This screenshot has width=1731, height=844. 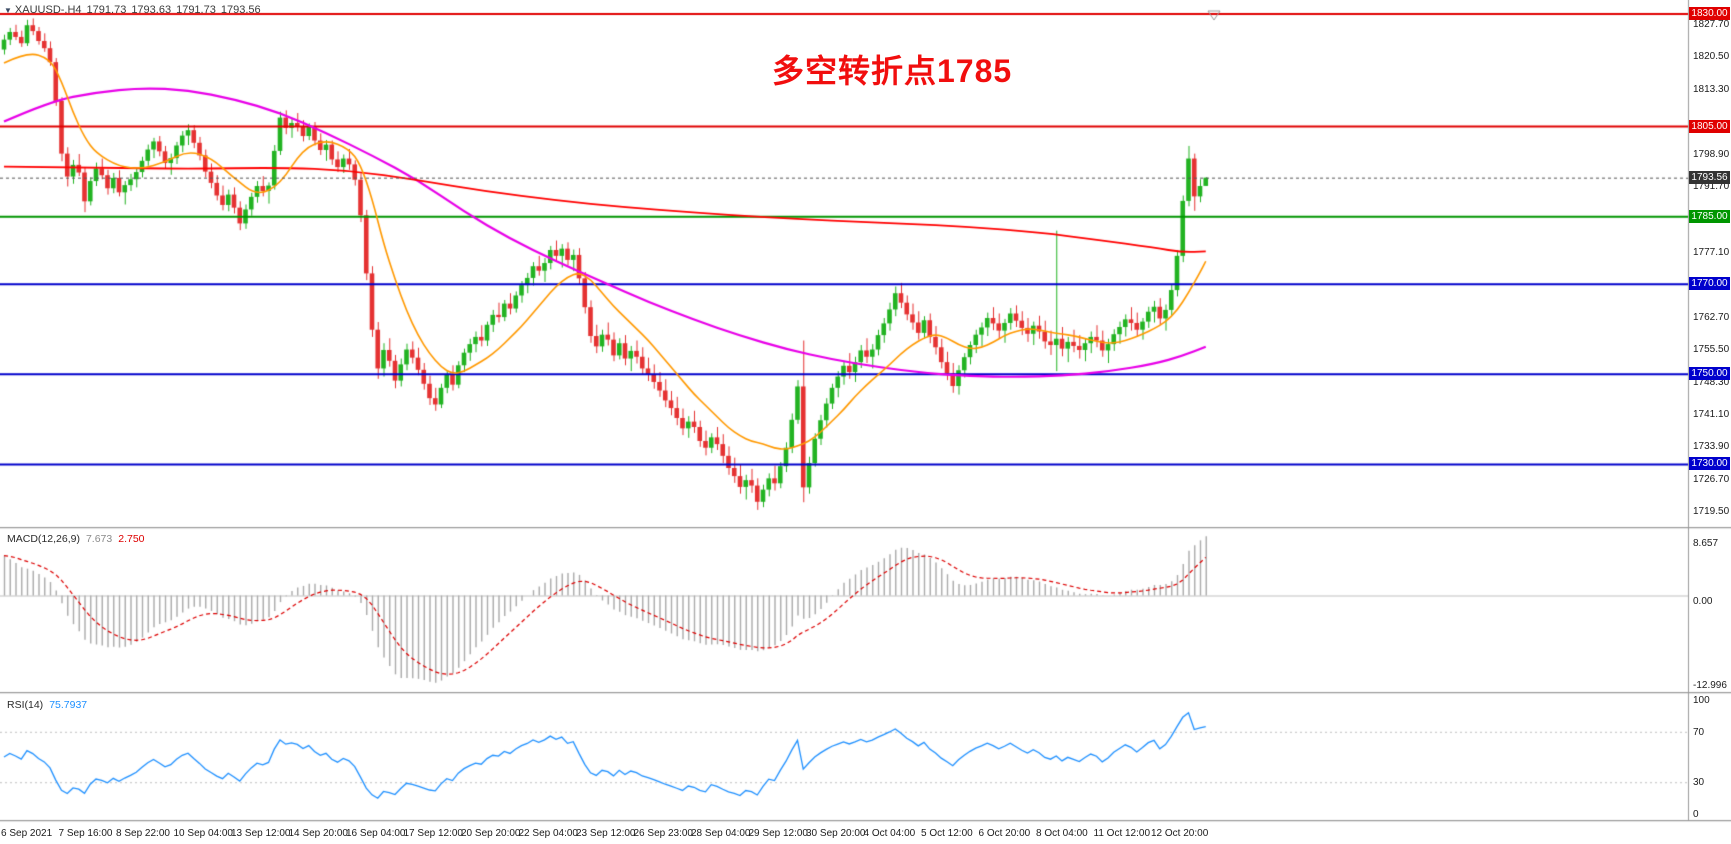 I want to click on y-axis-tick: 1733.90, so click(x=1711, y=447).